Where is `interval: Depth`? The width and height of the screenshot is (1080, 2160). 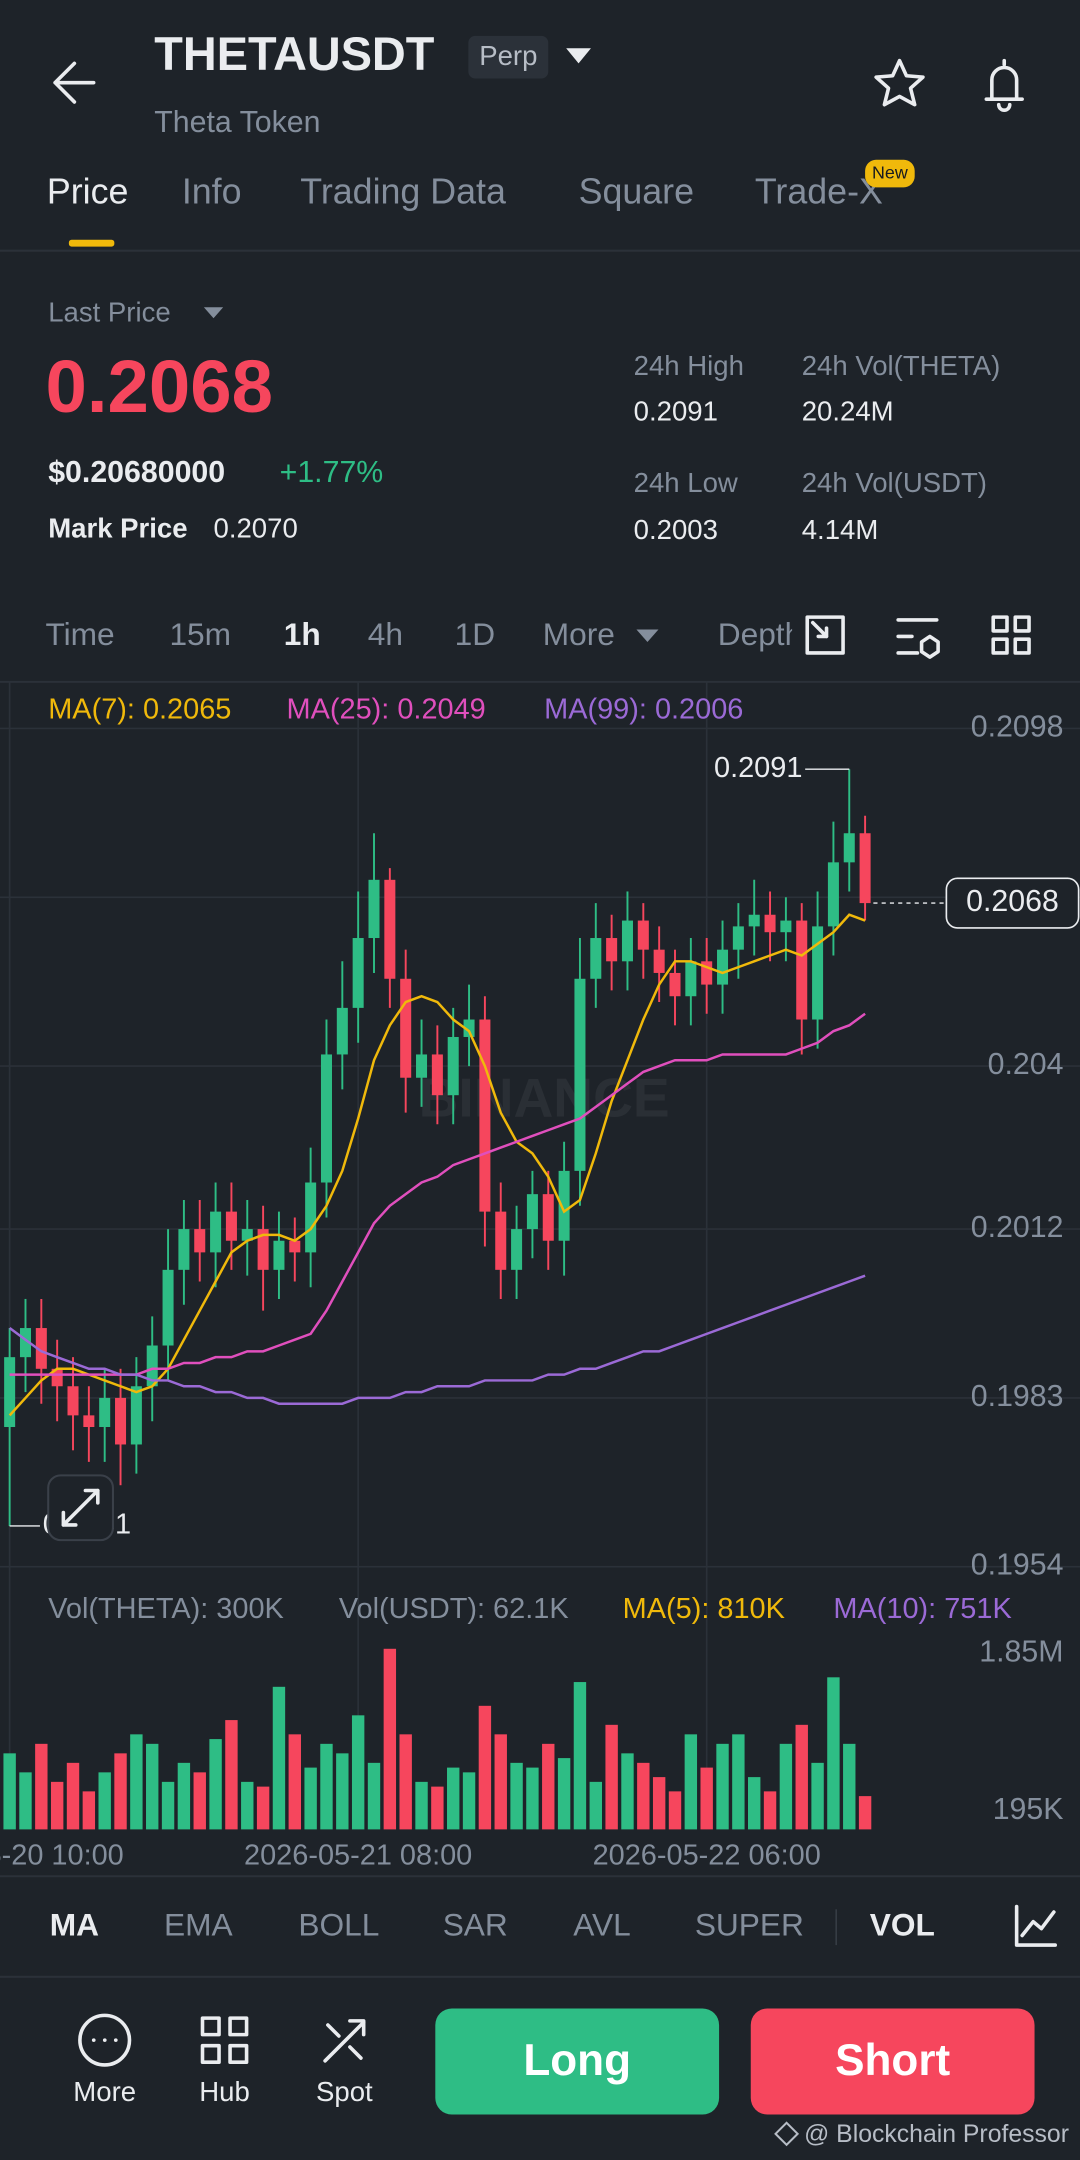 interval: Depth is located at coordinates (760, 634).